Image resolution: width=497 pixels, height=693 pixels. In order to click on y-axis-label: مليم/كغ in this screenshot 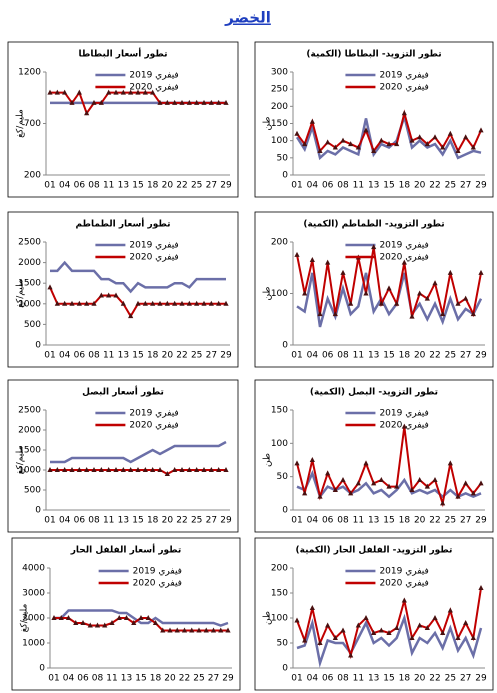, I will do `click(25, 618)`.